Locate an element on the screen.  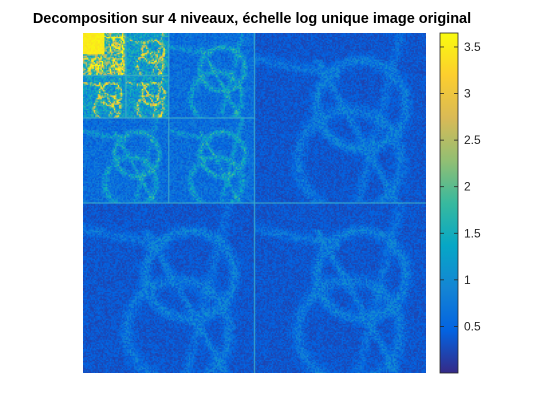
colorbar-tick-label: 2.5 is located at coordinates (472, 140).